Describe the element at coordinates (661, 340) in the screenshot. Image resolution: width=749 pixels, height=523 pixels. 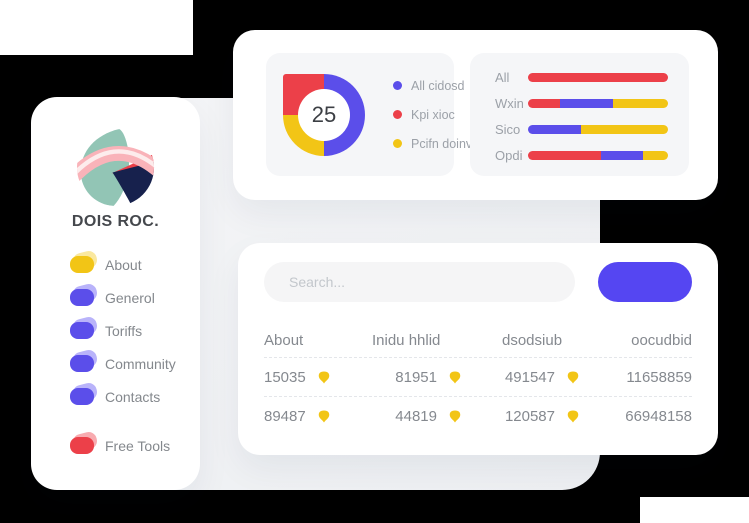
I see `column-header: oocudbid` at that location.